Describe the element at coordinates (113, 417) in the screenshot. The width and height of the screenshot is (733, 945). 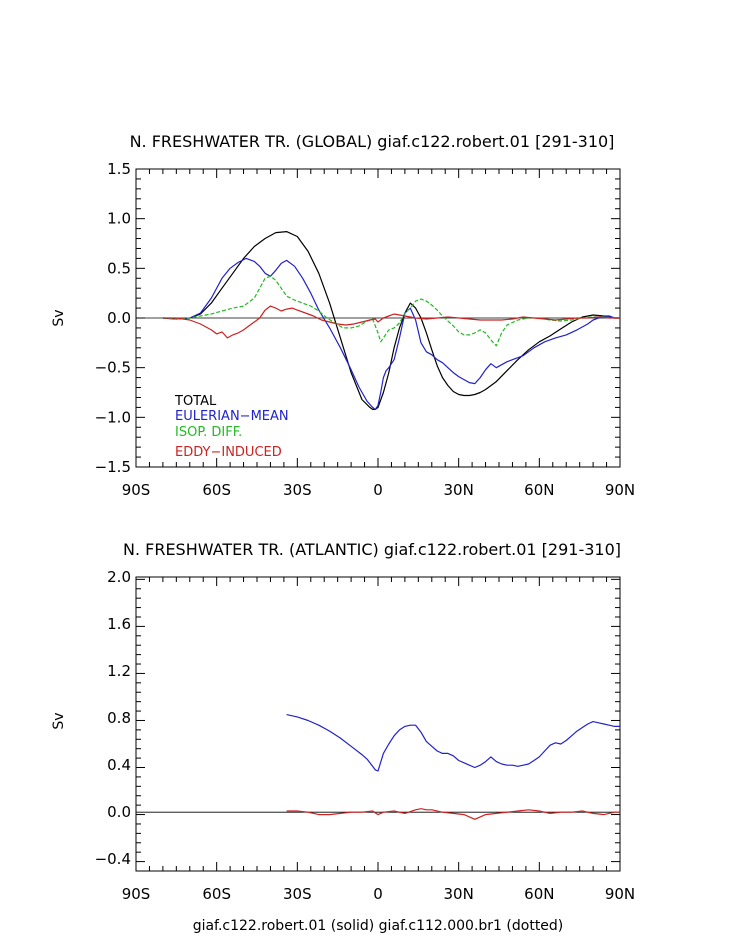
I see `y-tick-label: −1.0` at that location.